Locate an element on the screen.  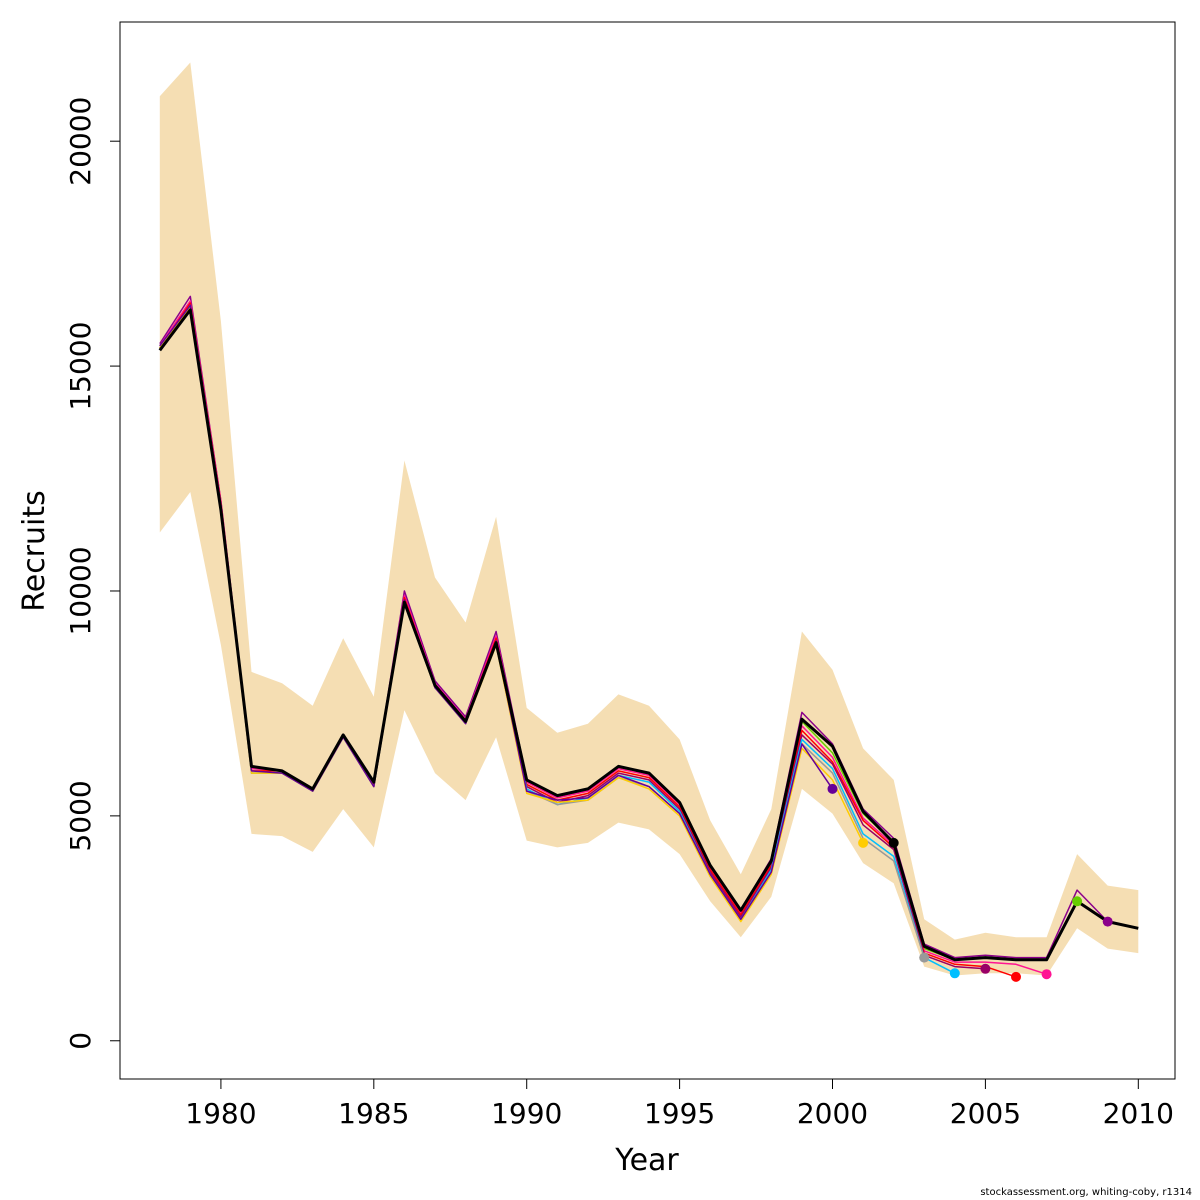
terminal-point-2008 is located at coordinates (1077, 901).